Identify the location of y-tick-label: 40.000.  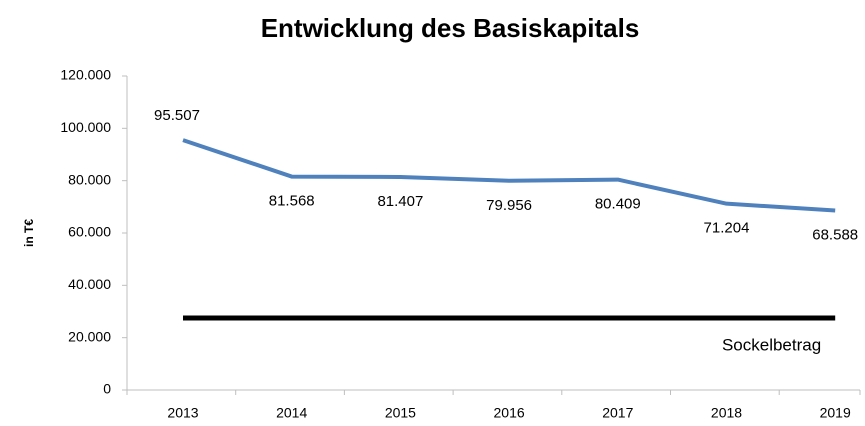
(89, 284).